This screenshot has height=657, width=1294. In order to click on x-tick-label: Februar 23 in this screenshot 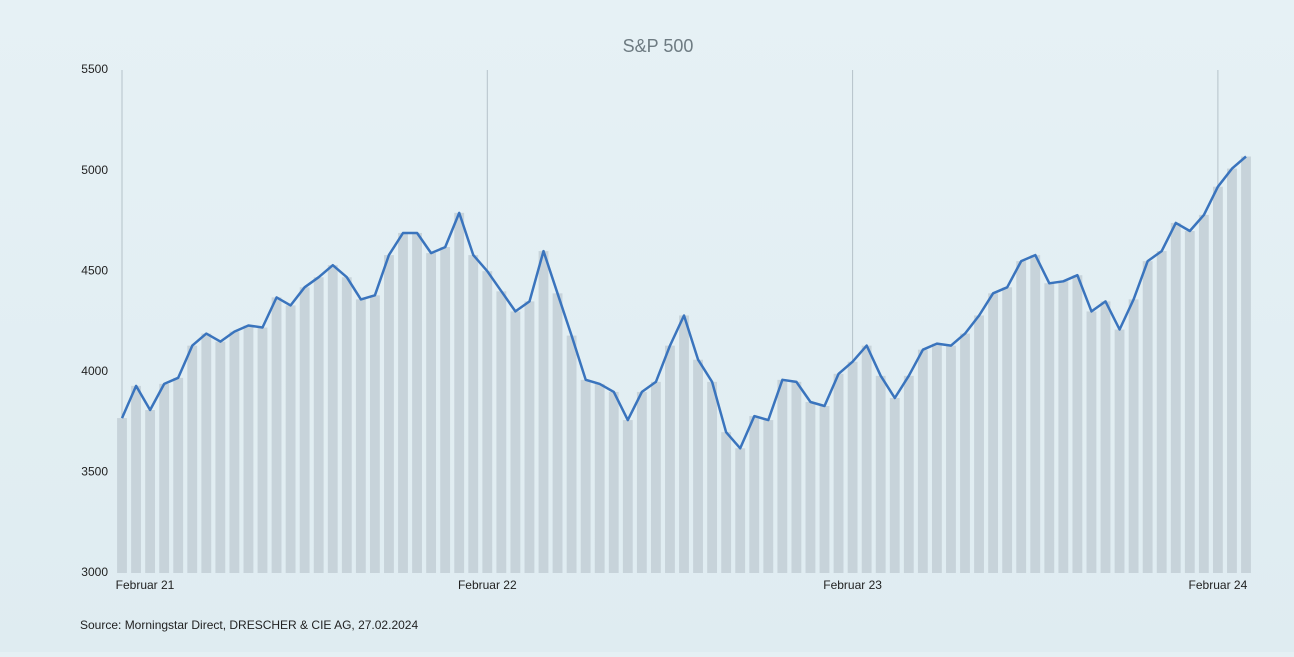, I will do `click(852, 585)`.